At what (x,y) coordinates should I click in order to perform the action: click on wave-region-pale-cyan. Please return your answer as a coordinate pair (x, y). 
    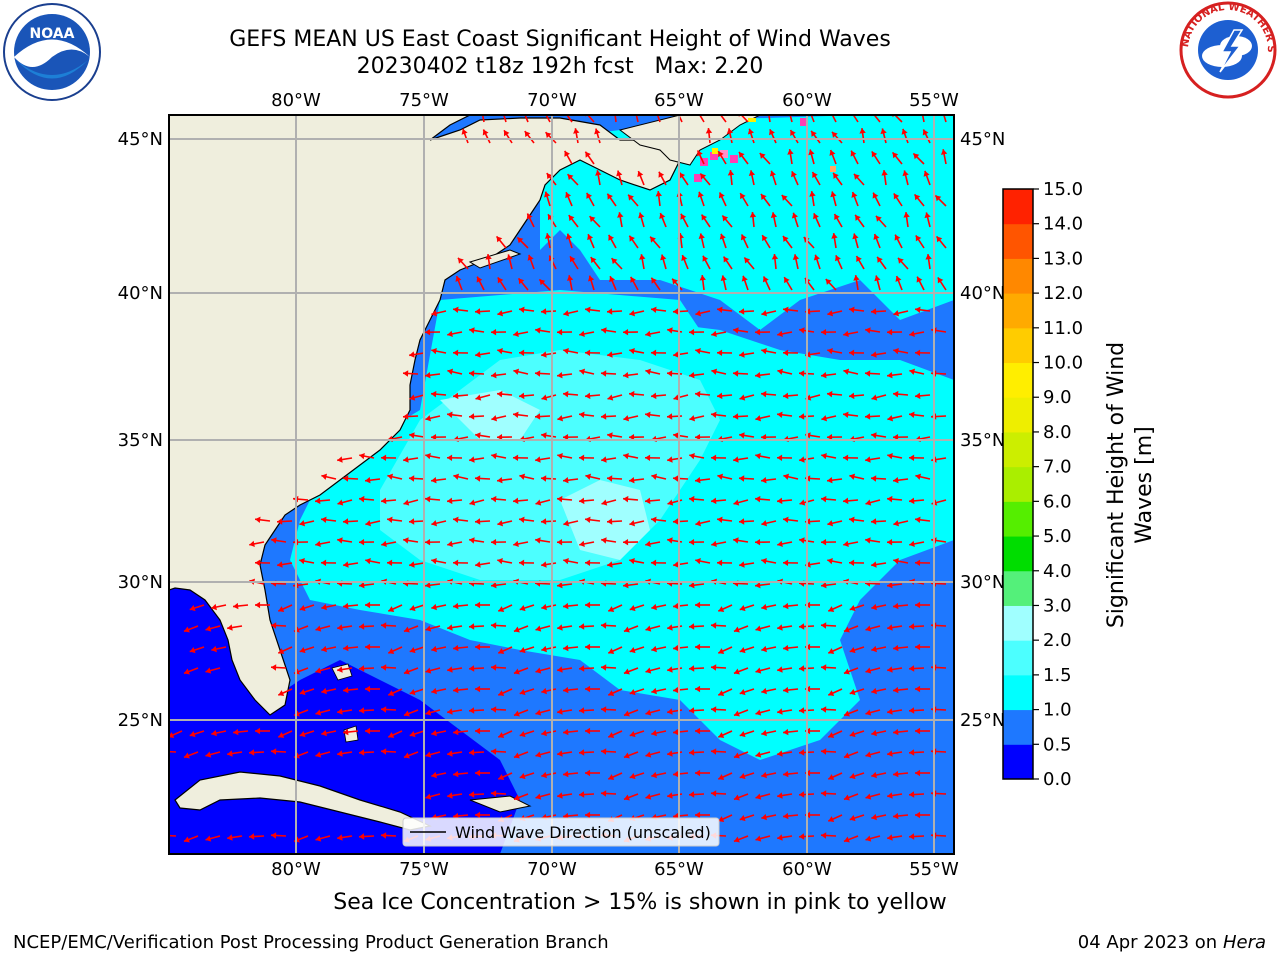
    Looking at the image, I should click on (545, 475).